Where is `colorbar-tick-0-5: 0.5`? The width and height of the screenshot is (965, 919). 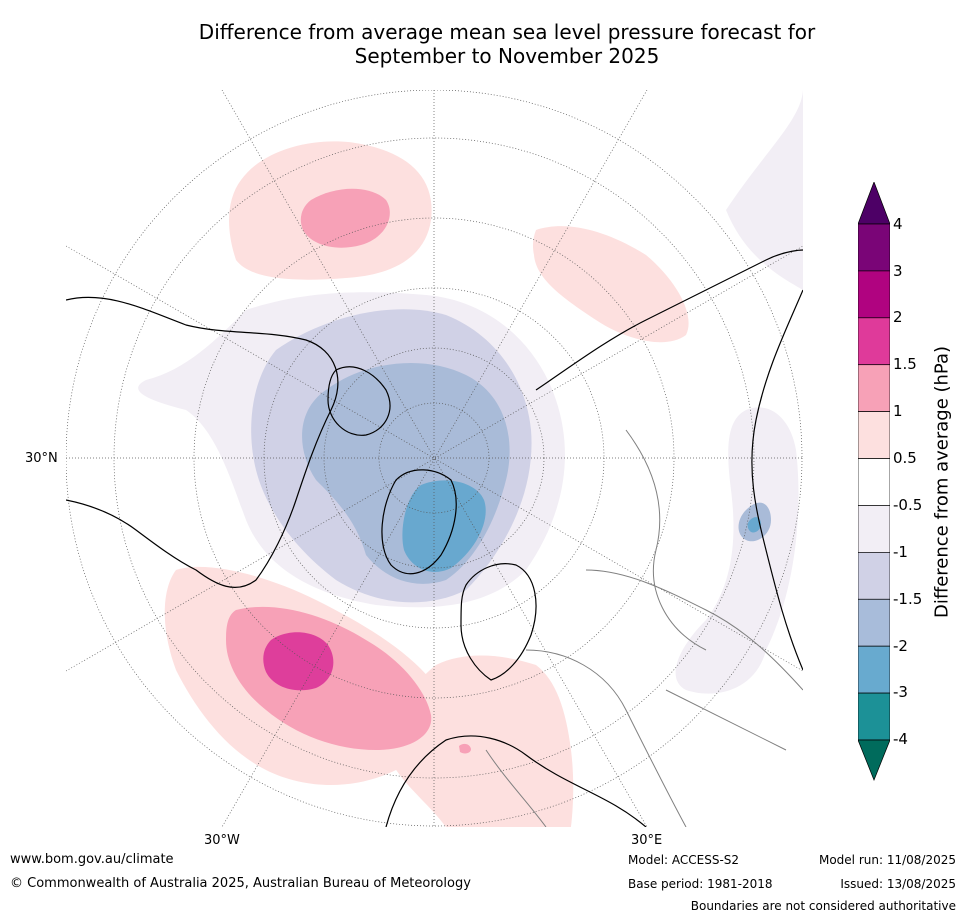 colorbar-tick-0-5: 0.5 is located at coordinates (905, 458).